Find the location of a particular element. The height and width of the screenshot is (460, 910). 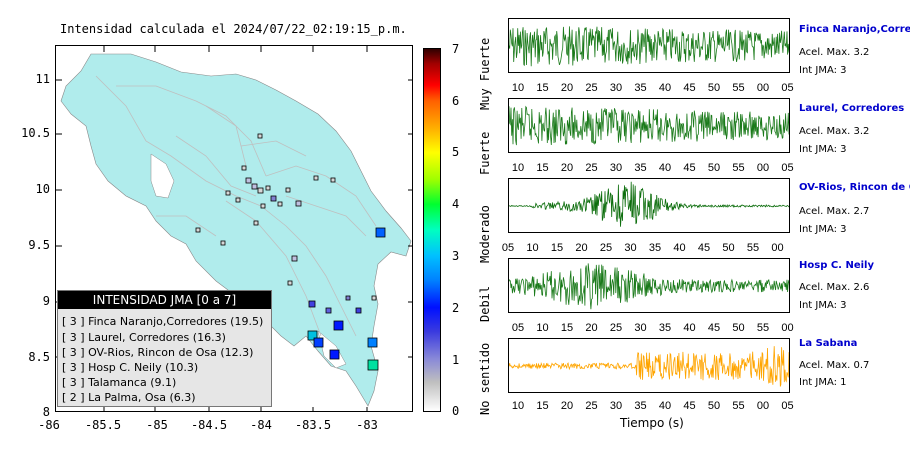

time-axis-label: Tiempo (s) is located at coordinates (652, 423).